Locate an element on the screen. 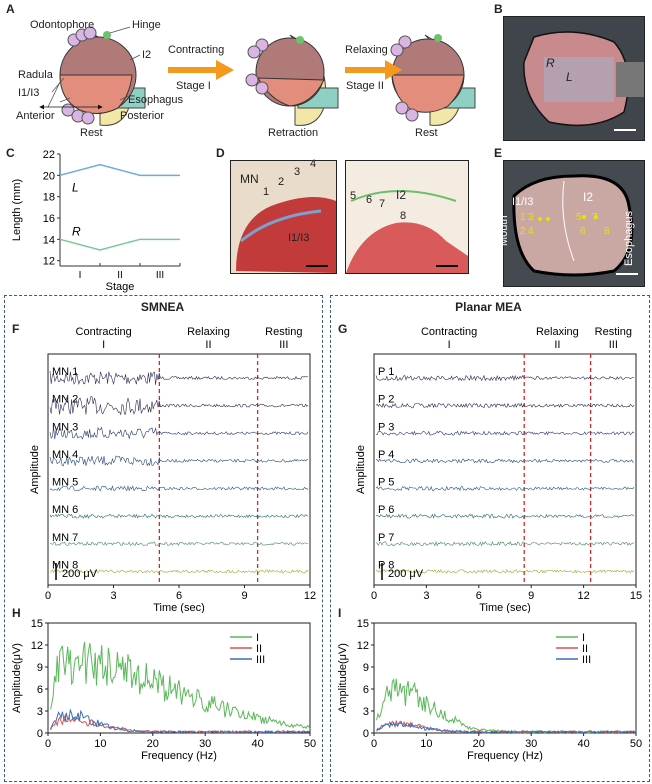 Image resolution: width=652 pixels, height=784 pixels. label-odontophore: Odontophore is located at coordinates (62, 25).